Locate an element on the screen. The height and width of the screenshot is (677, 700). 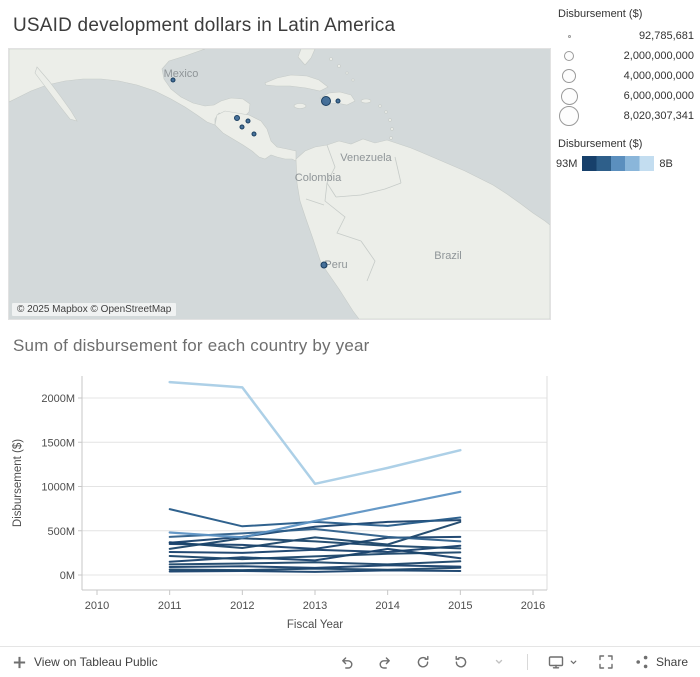
revert-button is located at coordinates (423, 662).